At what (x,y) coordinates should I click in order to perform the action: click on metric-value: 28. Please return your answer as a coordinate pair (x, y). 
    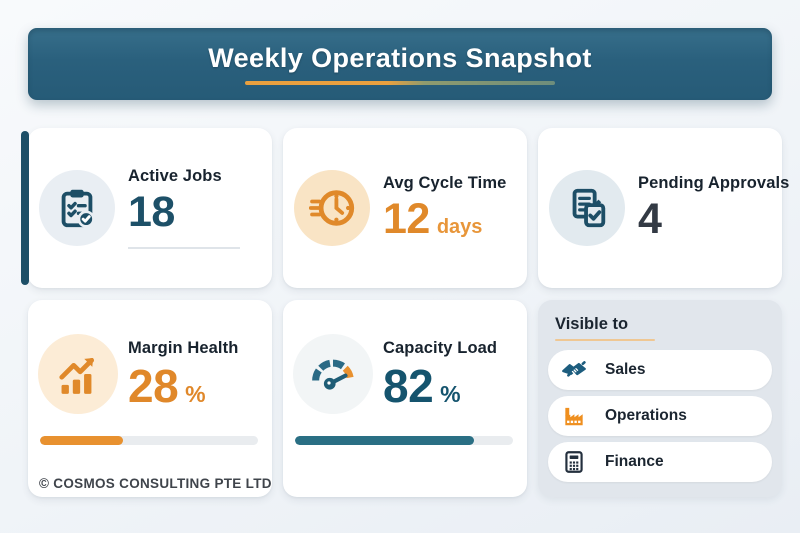
    Looking at the image, I should click on (153, 385).